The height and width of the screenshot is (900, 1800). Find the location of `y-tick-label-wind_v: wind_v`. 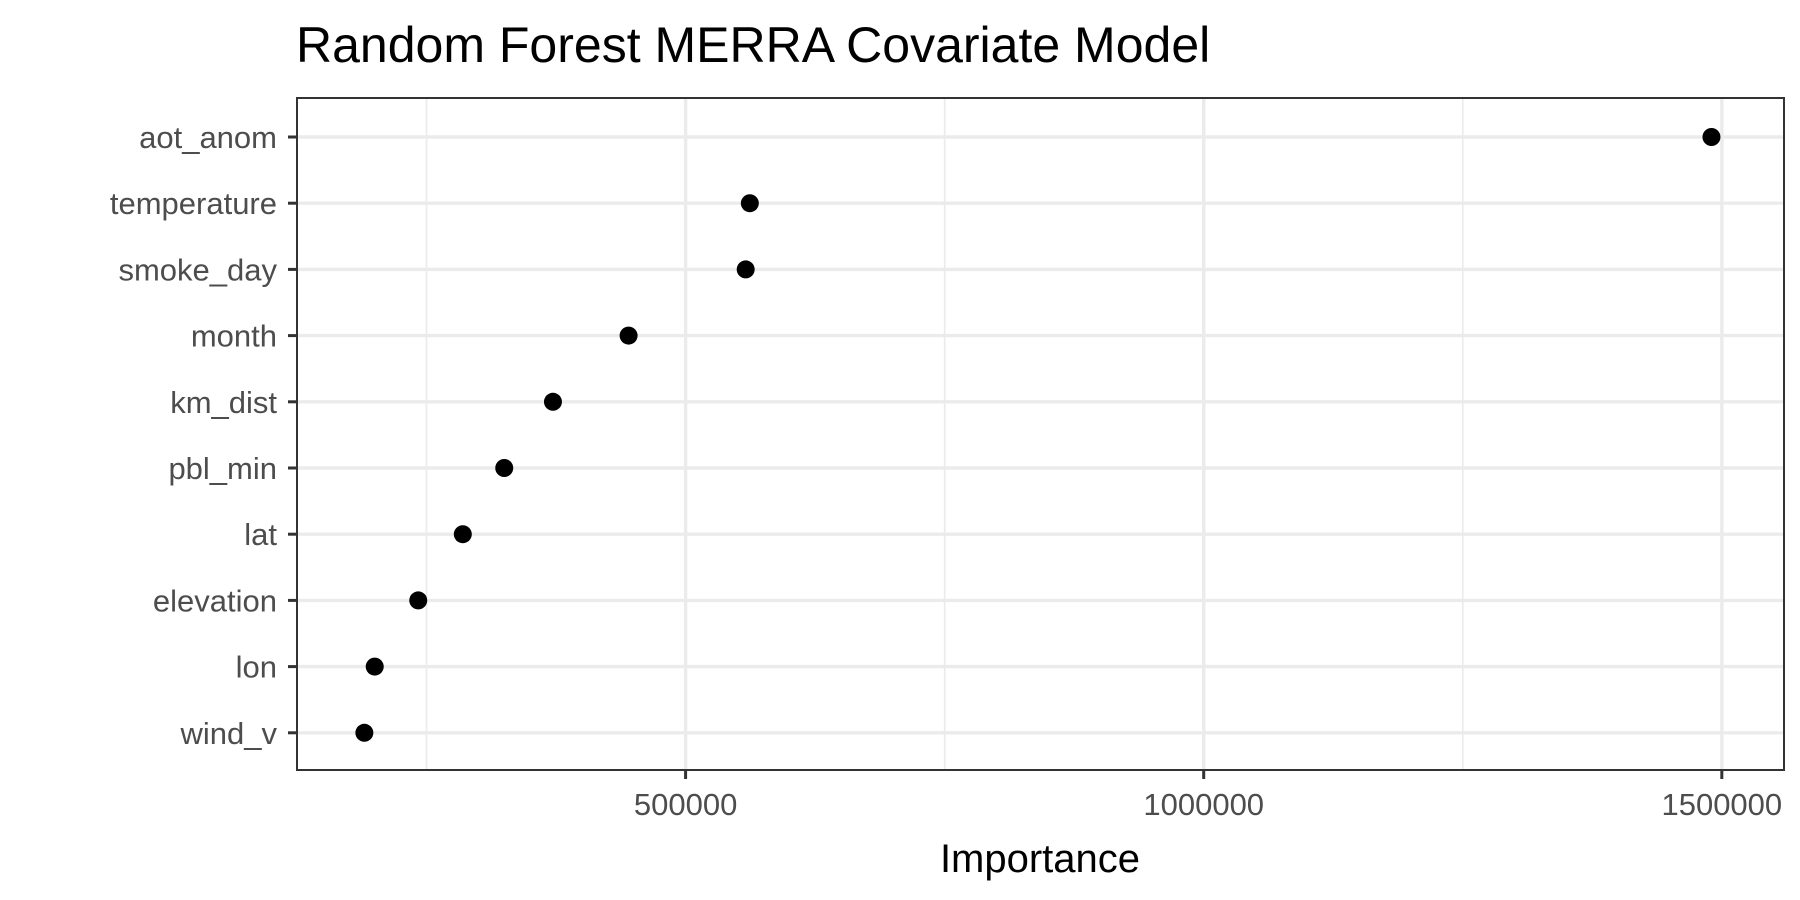

y-tick-label-wind_v: wind_v is located at coordinates (229, 733).